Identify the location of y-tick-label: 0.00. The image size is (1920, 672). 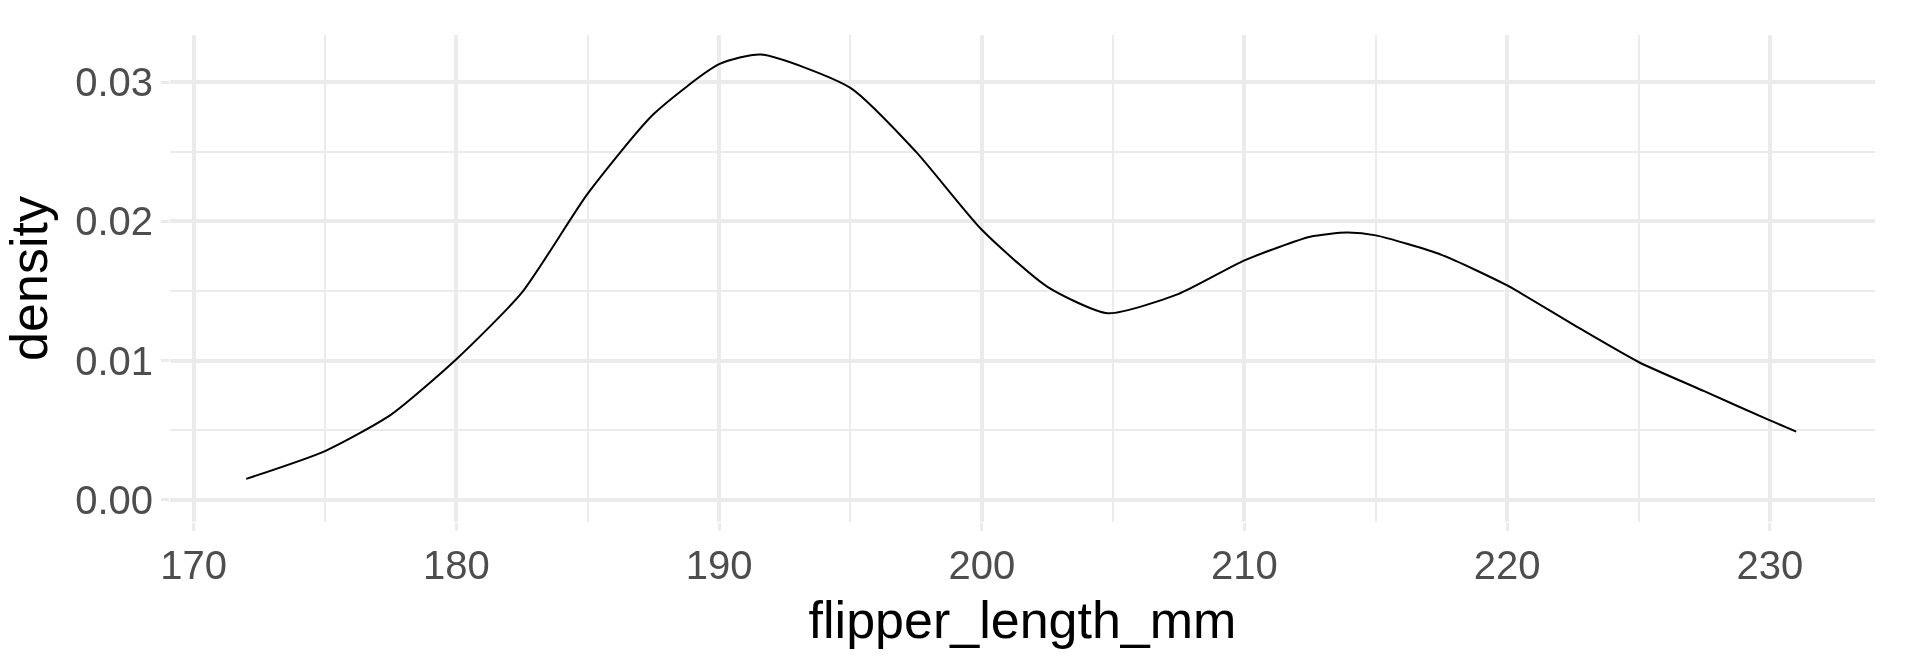
(114, 499).